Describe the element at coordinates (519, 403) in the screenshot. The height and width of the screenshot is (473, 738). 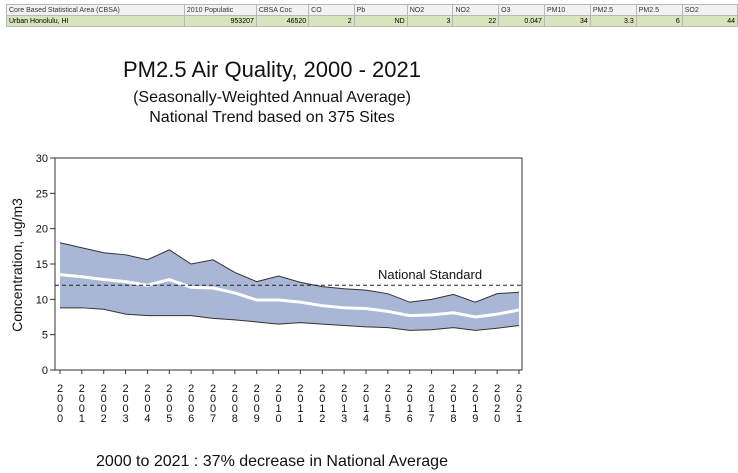
I see `x-tick-label: 2021` at that location.